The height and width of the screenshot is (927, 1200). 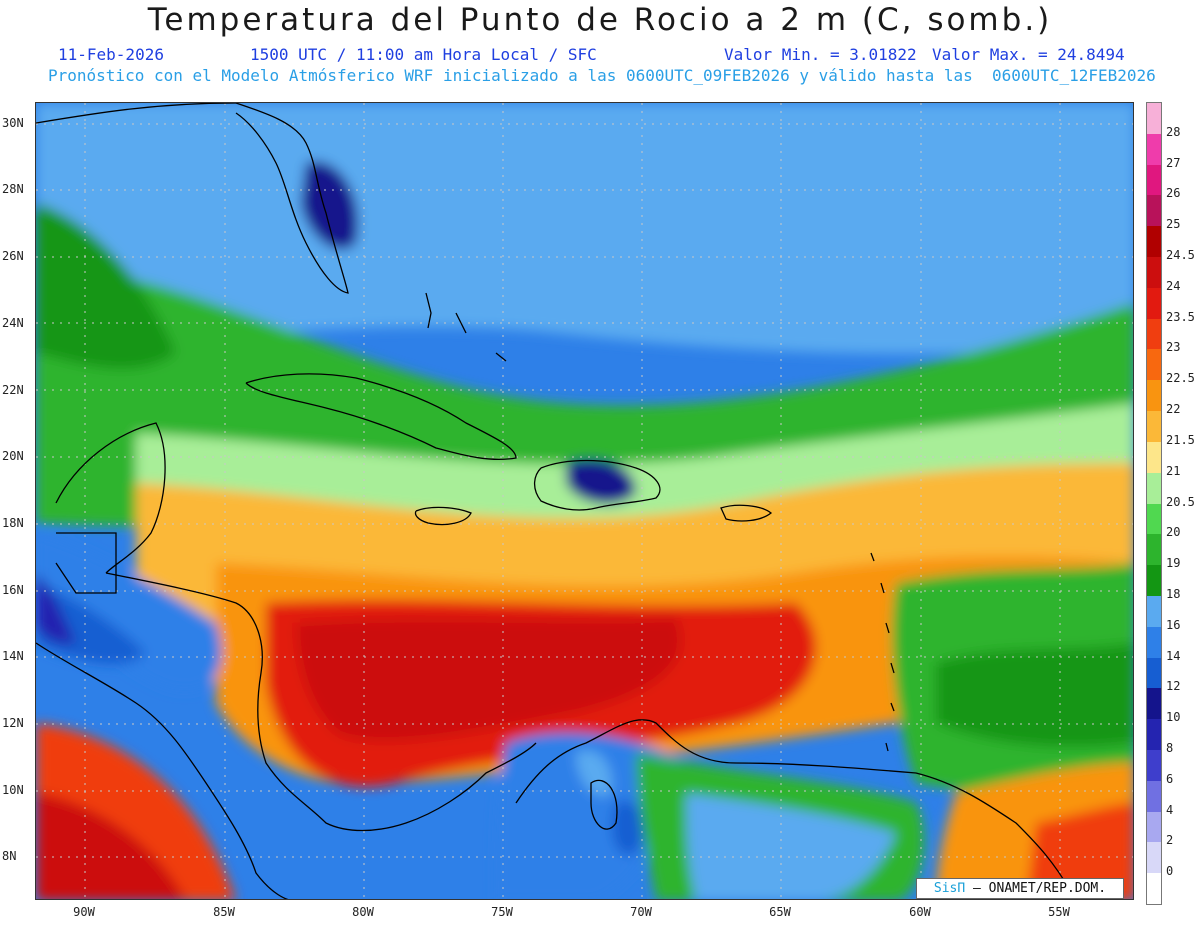 What do you see at coordinates (224, 912) in the screenshot?
I see `lon-label: 85W` at bounding box center [224, 912].